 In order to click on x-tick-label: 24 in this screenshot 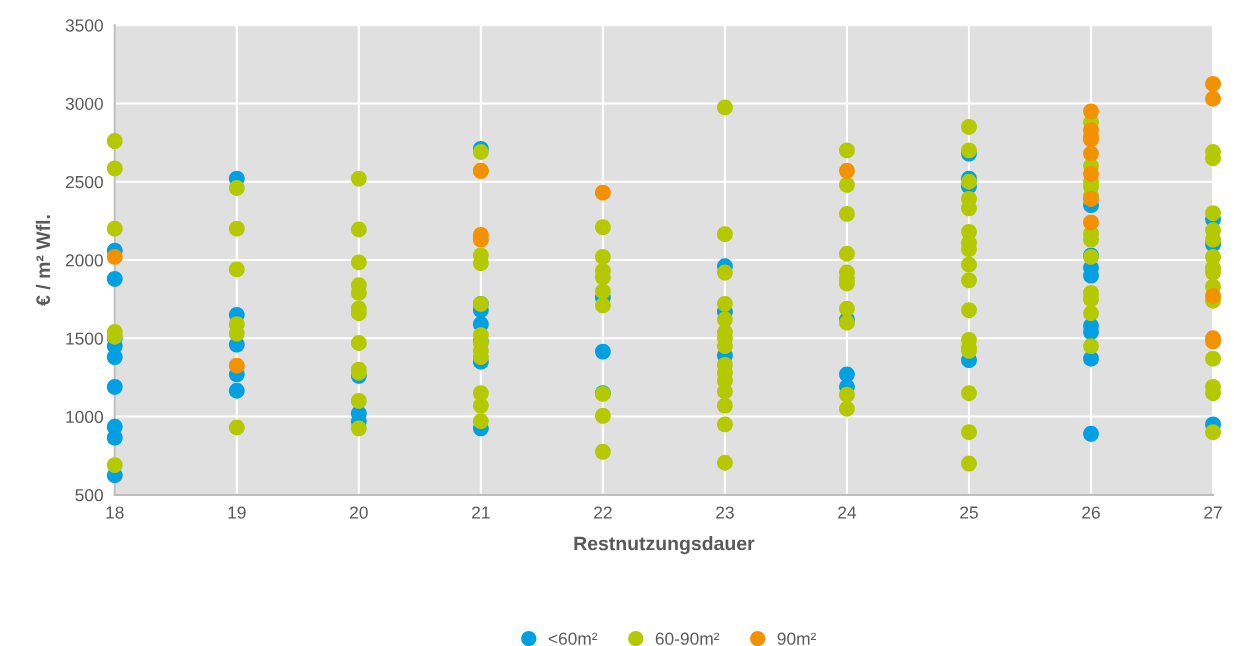, I will do `click(847, 512)`.